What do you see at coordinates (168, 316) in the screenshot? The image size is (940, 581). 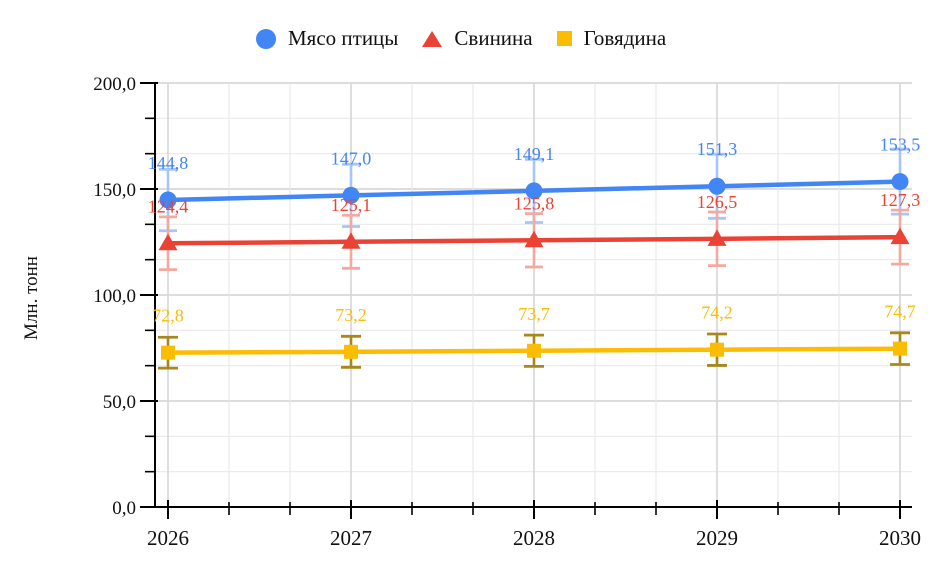 I see `data-label: 72,8` at bounding box center [168, 316].